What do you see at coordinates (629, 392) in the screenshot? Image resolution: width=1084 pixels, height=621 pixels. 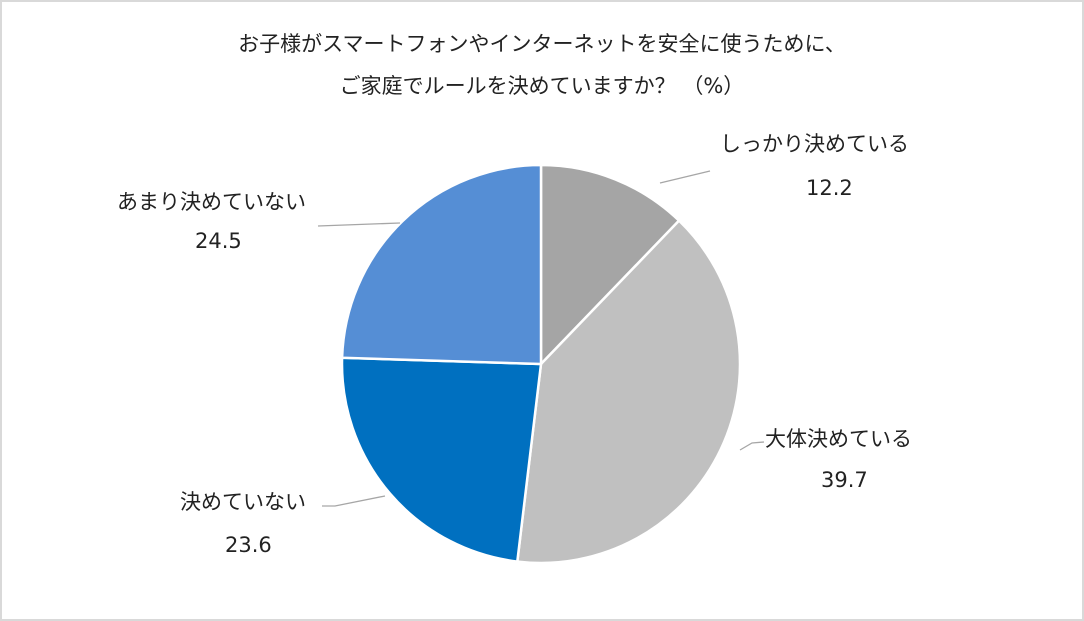 I see `slice-daitai` at bounding box center [629, 392].